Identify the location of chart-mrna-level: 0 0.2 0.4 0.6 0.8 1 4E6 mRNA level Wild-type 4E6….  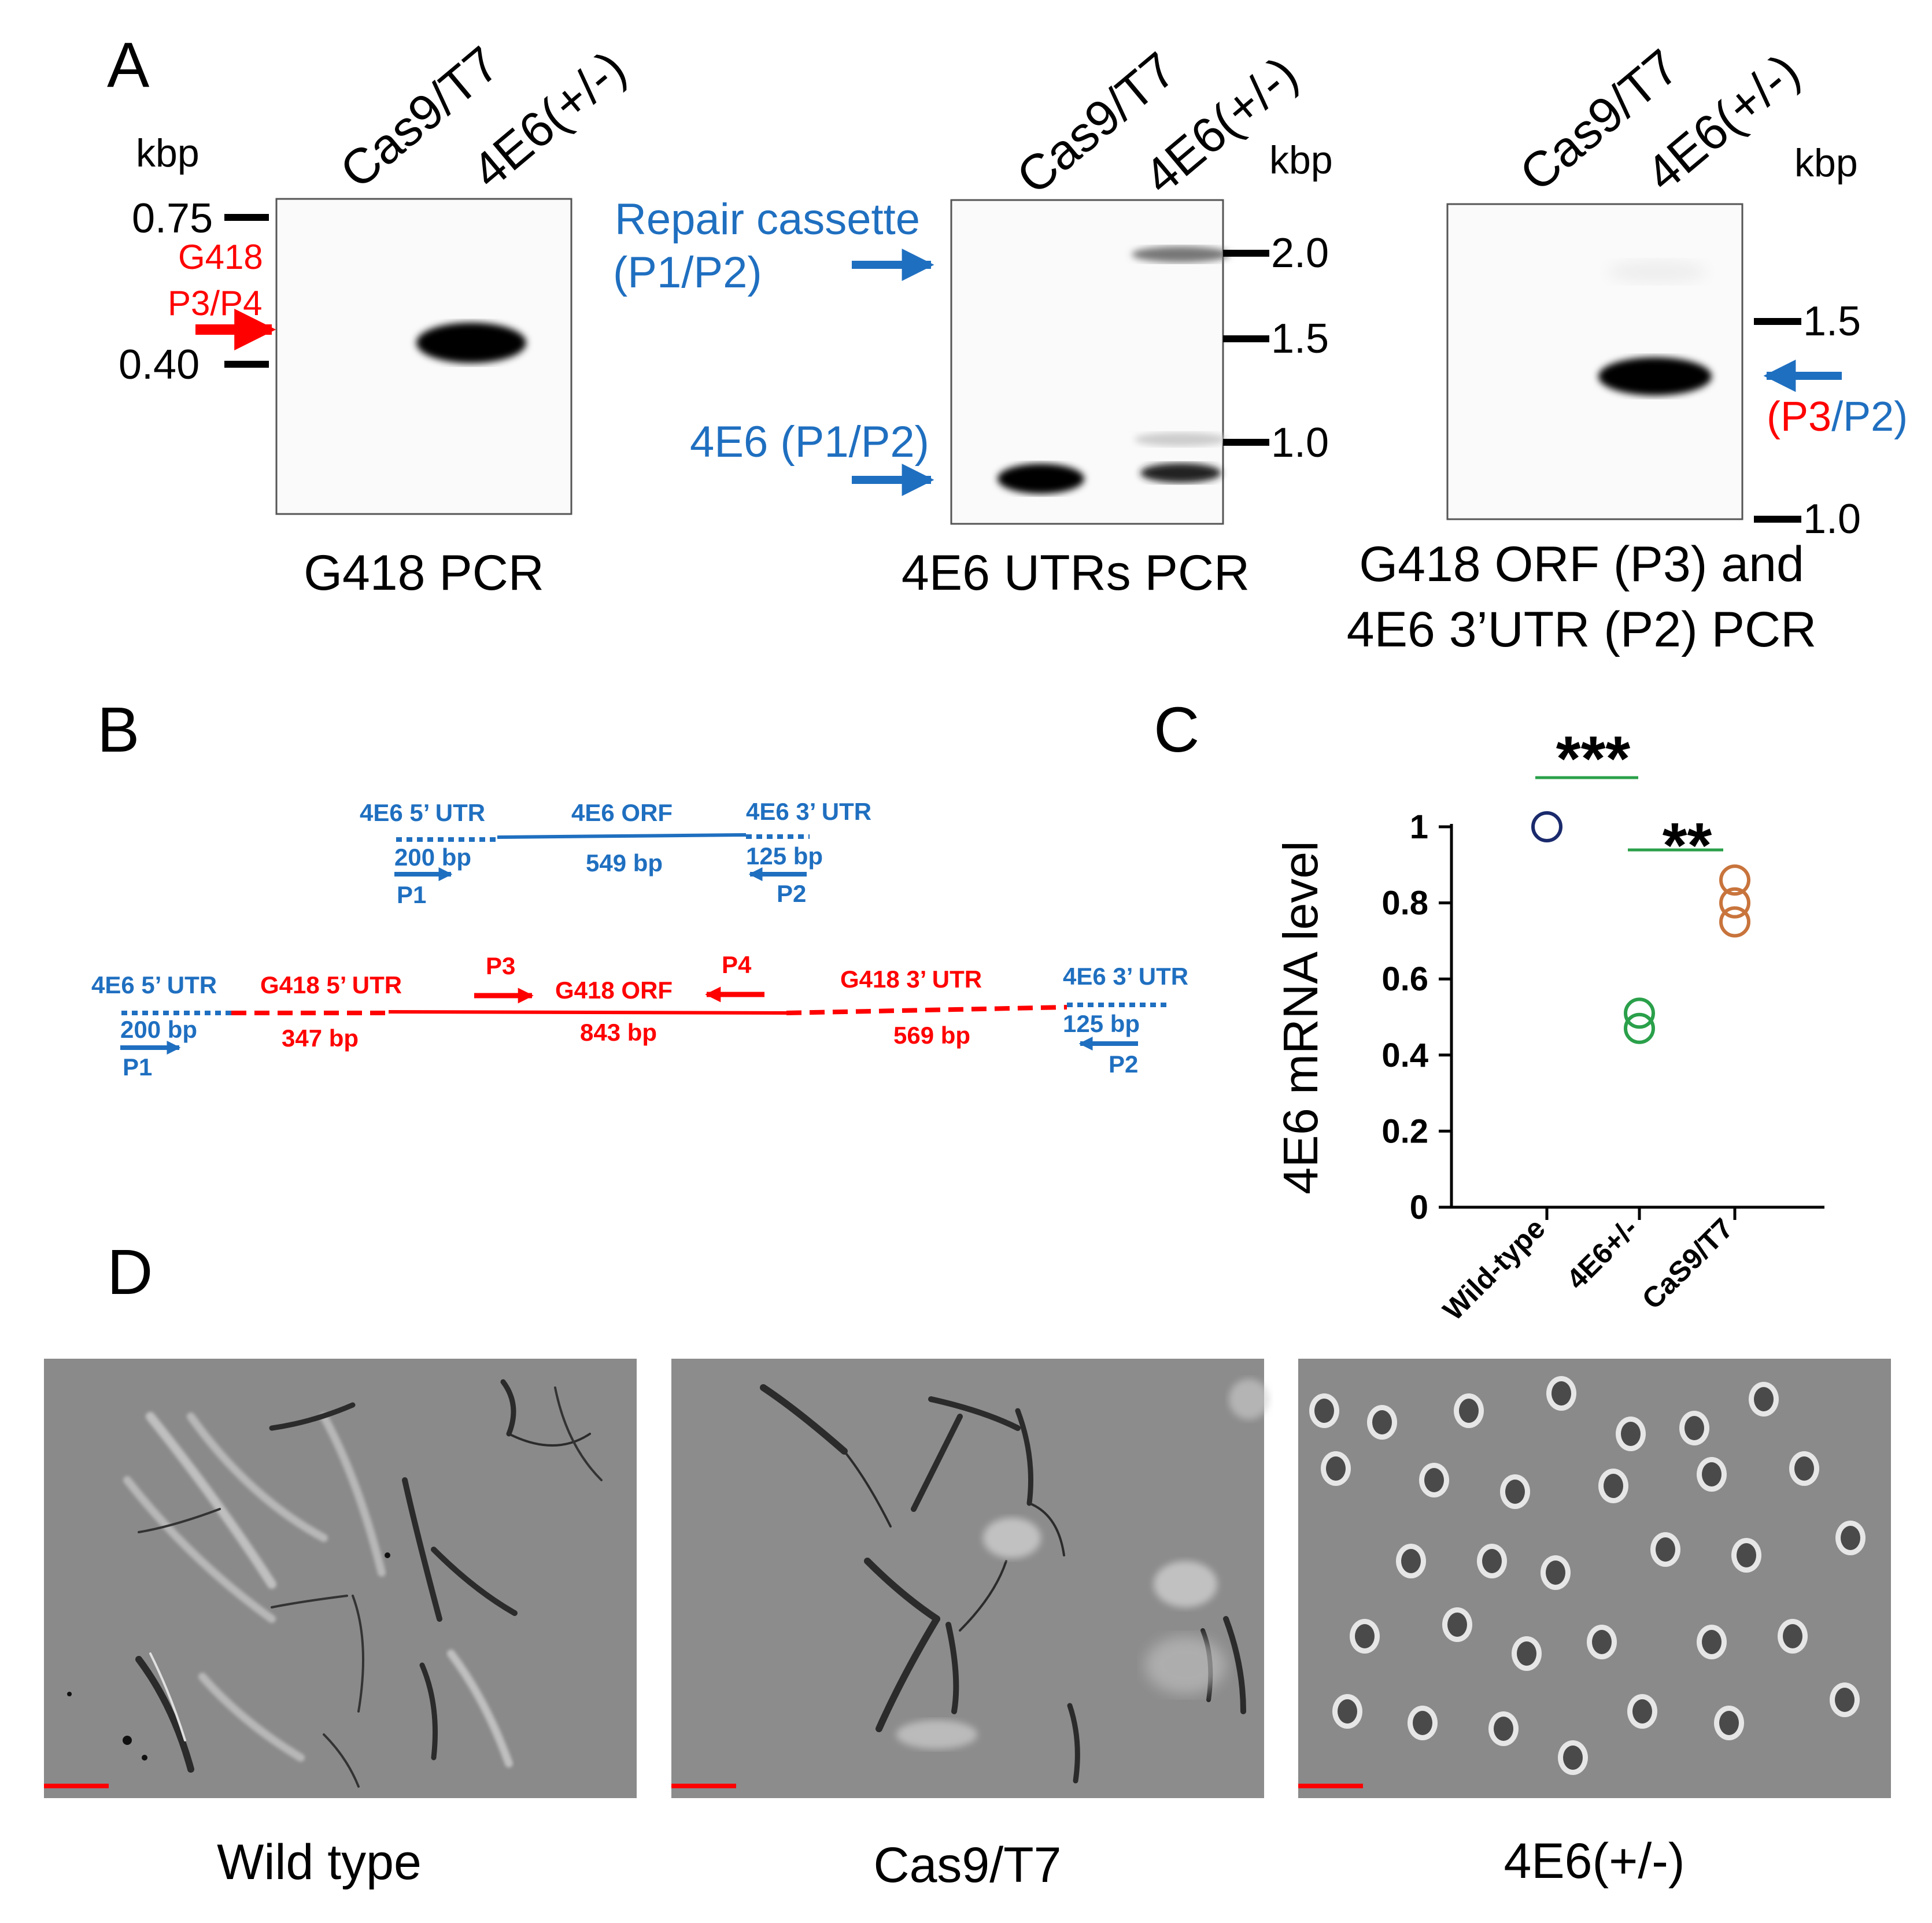
(1548, 1025).